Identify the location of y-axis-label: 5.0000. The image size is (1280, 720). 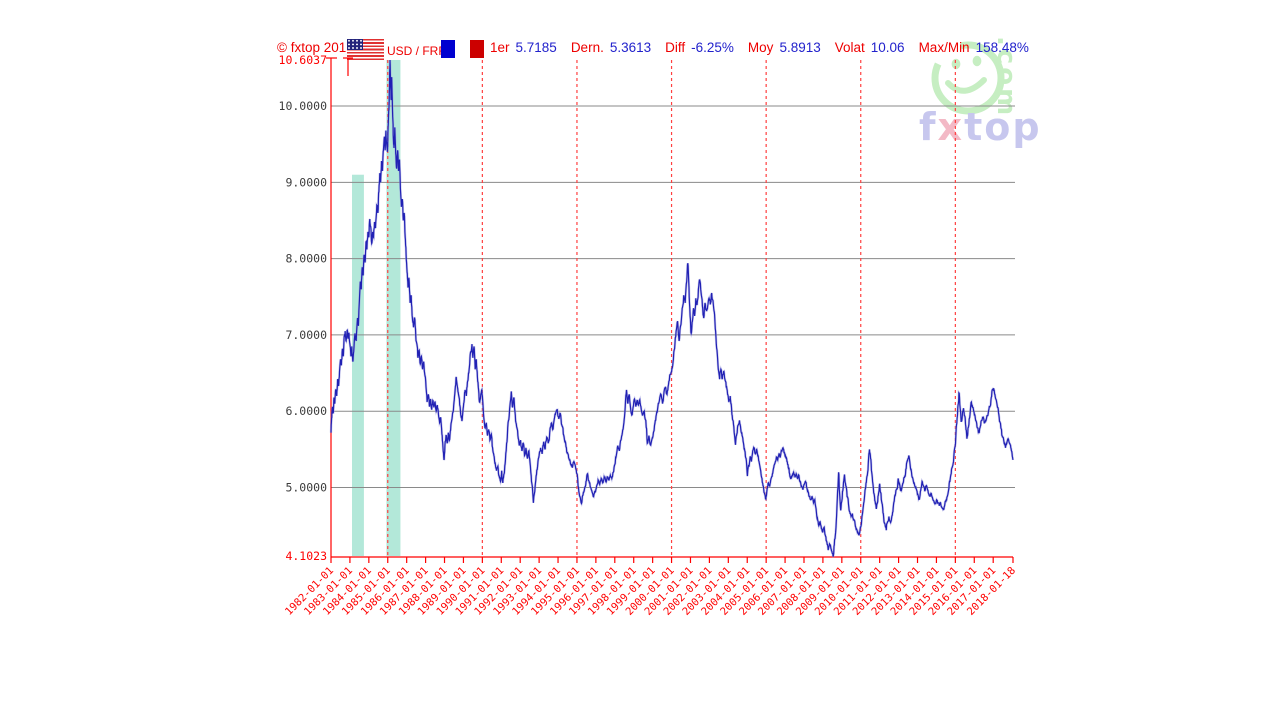
(306, 488).